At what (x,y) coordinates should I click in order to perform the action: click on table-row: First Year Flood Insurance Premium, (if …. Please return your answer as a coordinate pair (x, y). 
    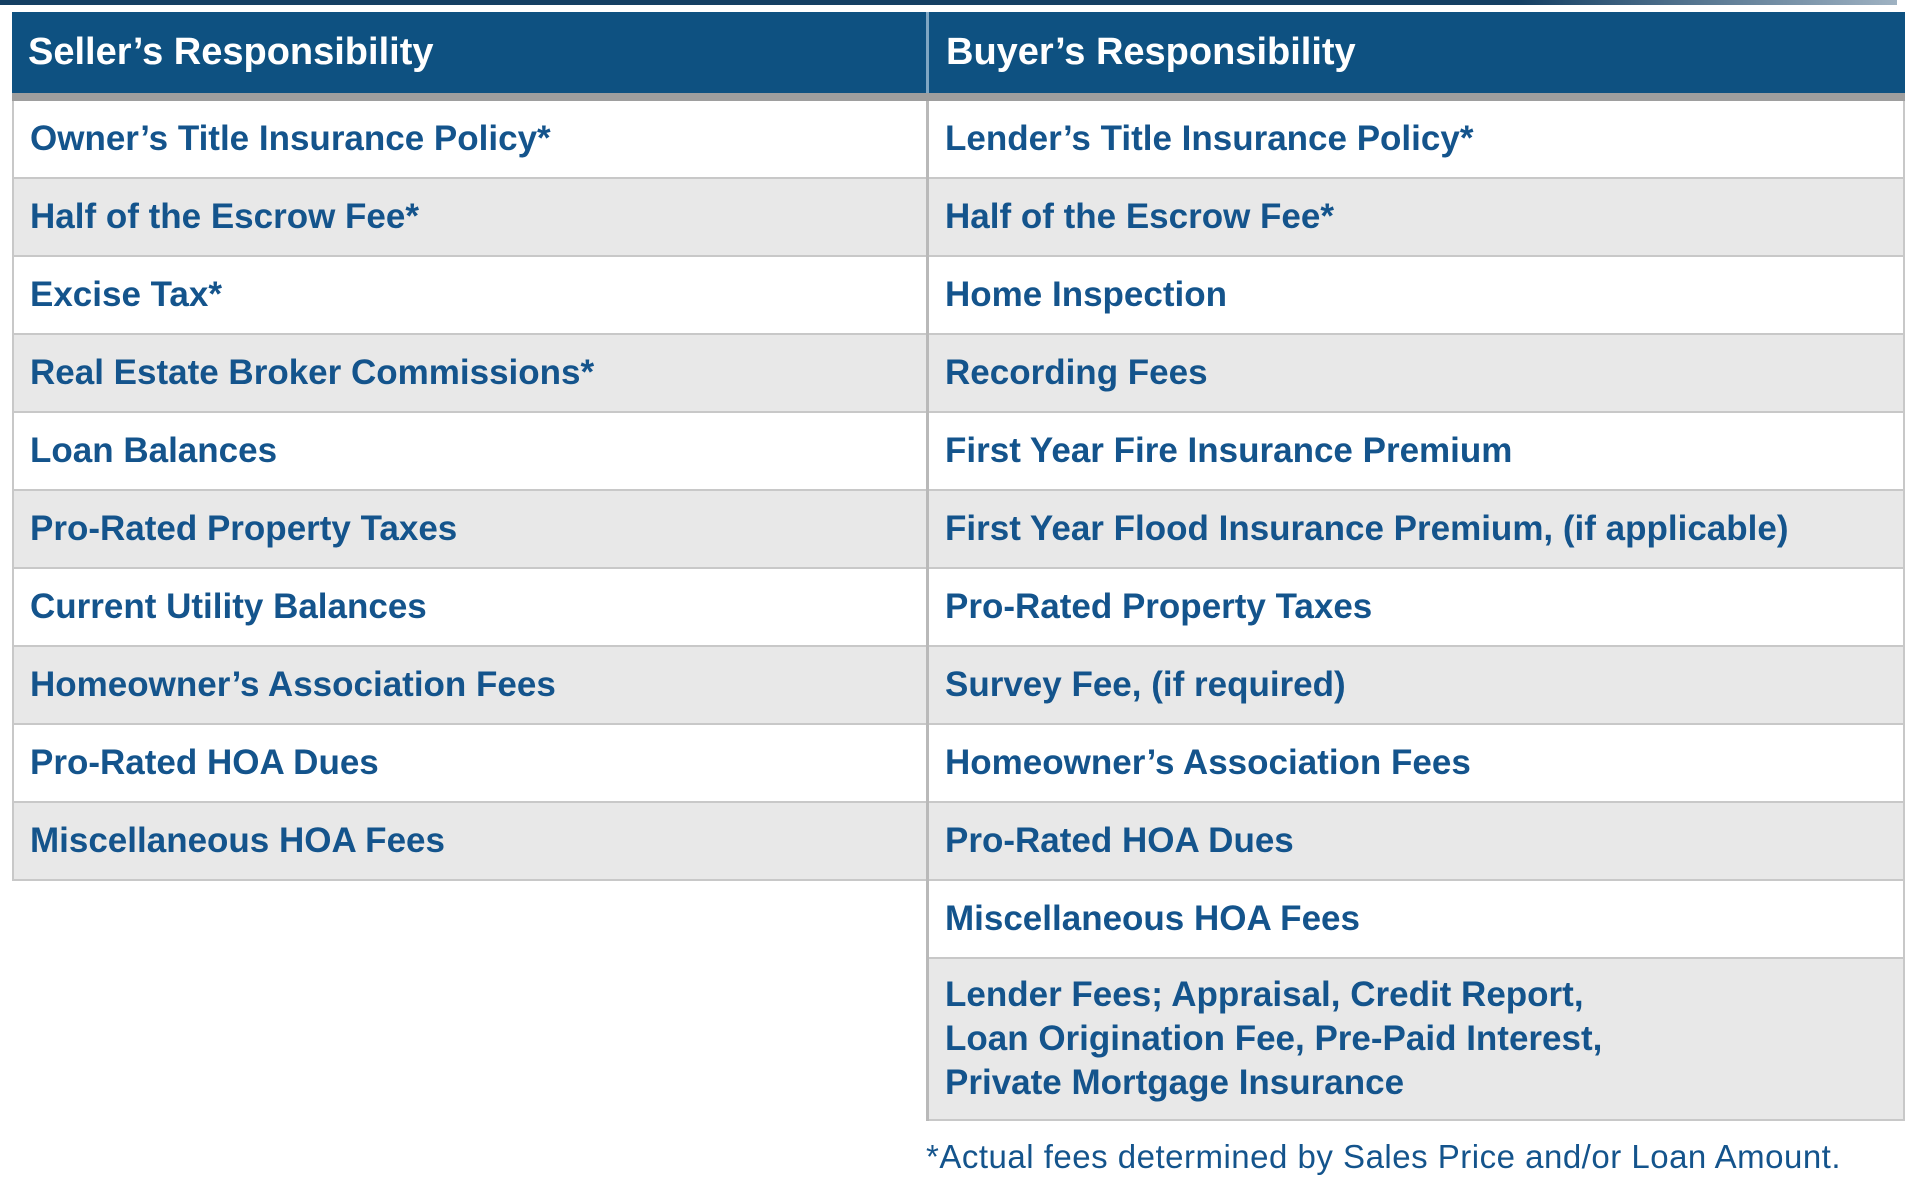
    Looking at the image, I should click on (1416, 530).